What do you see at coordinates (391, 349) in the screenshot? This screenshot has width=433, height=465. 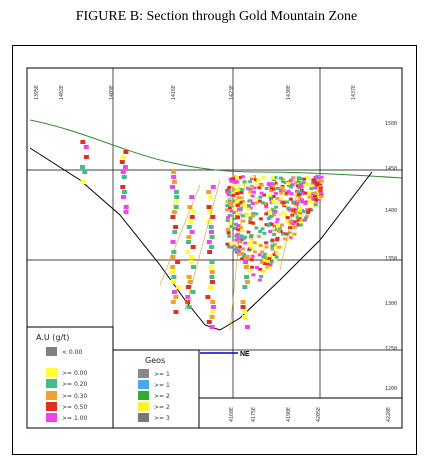 I see `axis-tick-label: 1250` at bounding box center [391, 349].